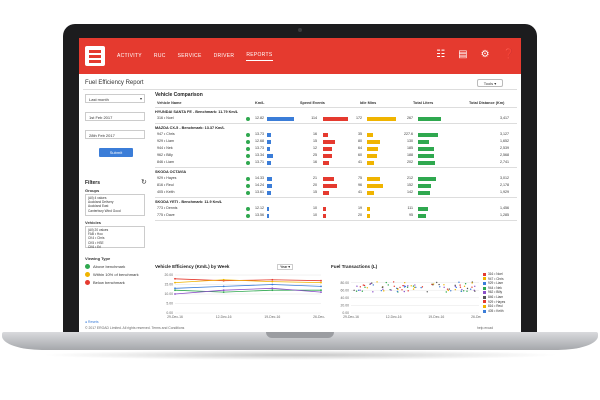 This screenshot has width=600, height=400. What do you see at coordinates (336, 179) in the screenshot?
I see `table-row: 929 • Hayes 14.33 21 75 212 3,012` at bounding box center [336, 179].